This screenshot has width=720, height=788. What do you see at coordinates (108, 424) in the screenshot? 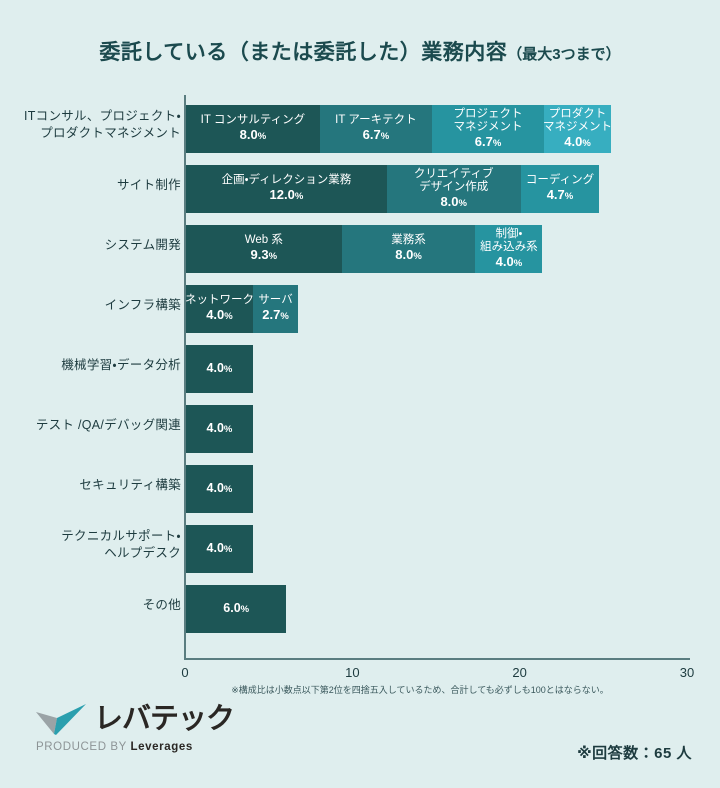
I see `category-label-line: テスト /QA/デバッグ関連` at bounding box center [108, 424].